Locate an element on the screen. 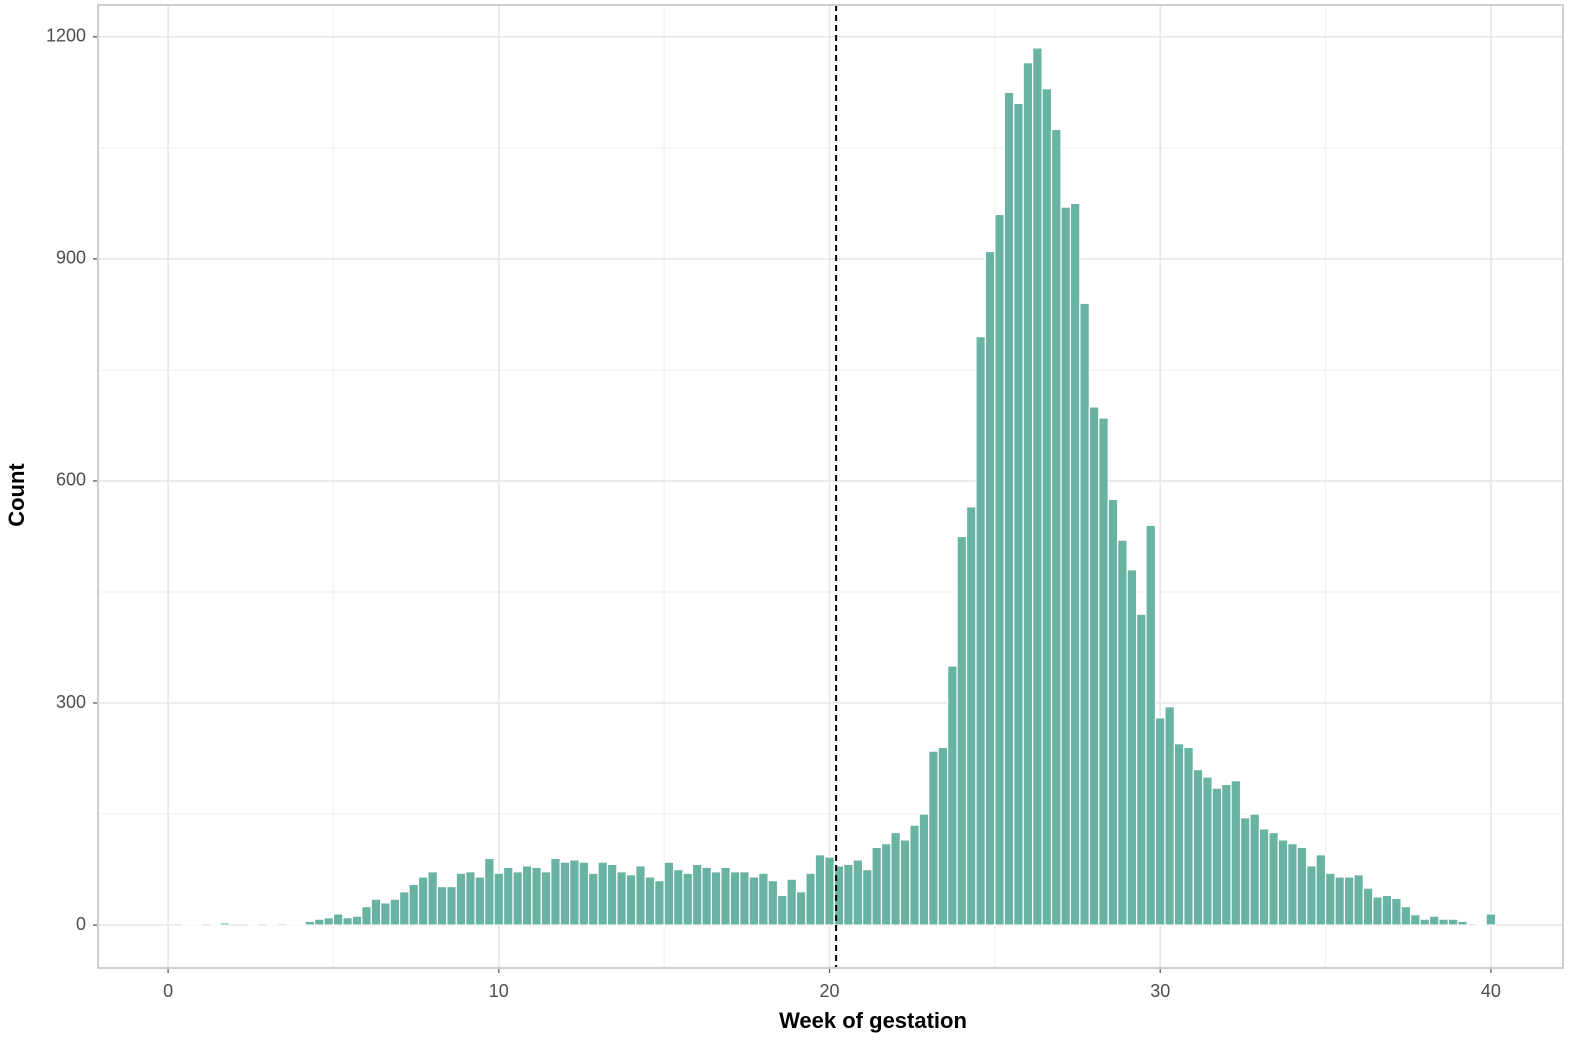 The width and height of the screenshot is (1594, 1062). x-tick-label: 30 is located at coordinates (1160, 991).